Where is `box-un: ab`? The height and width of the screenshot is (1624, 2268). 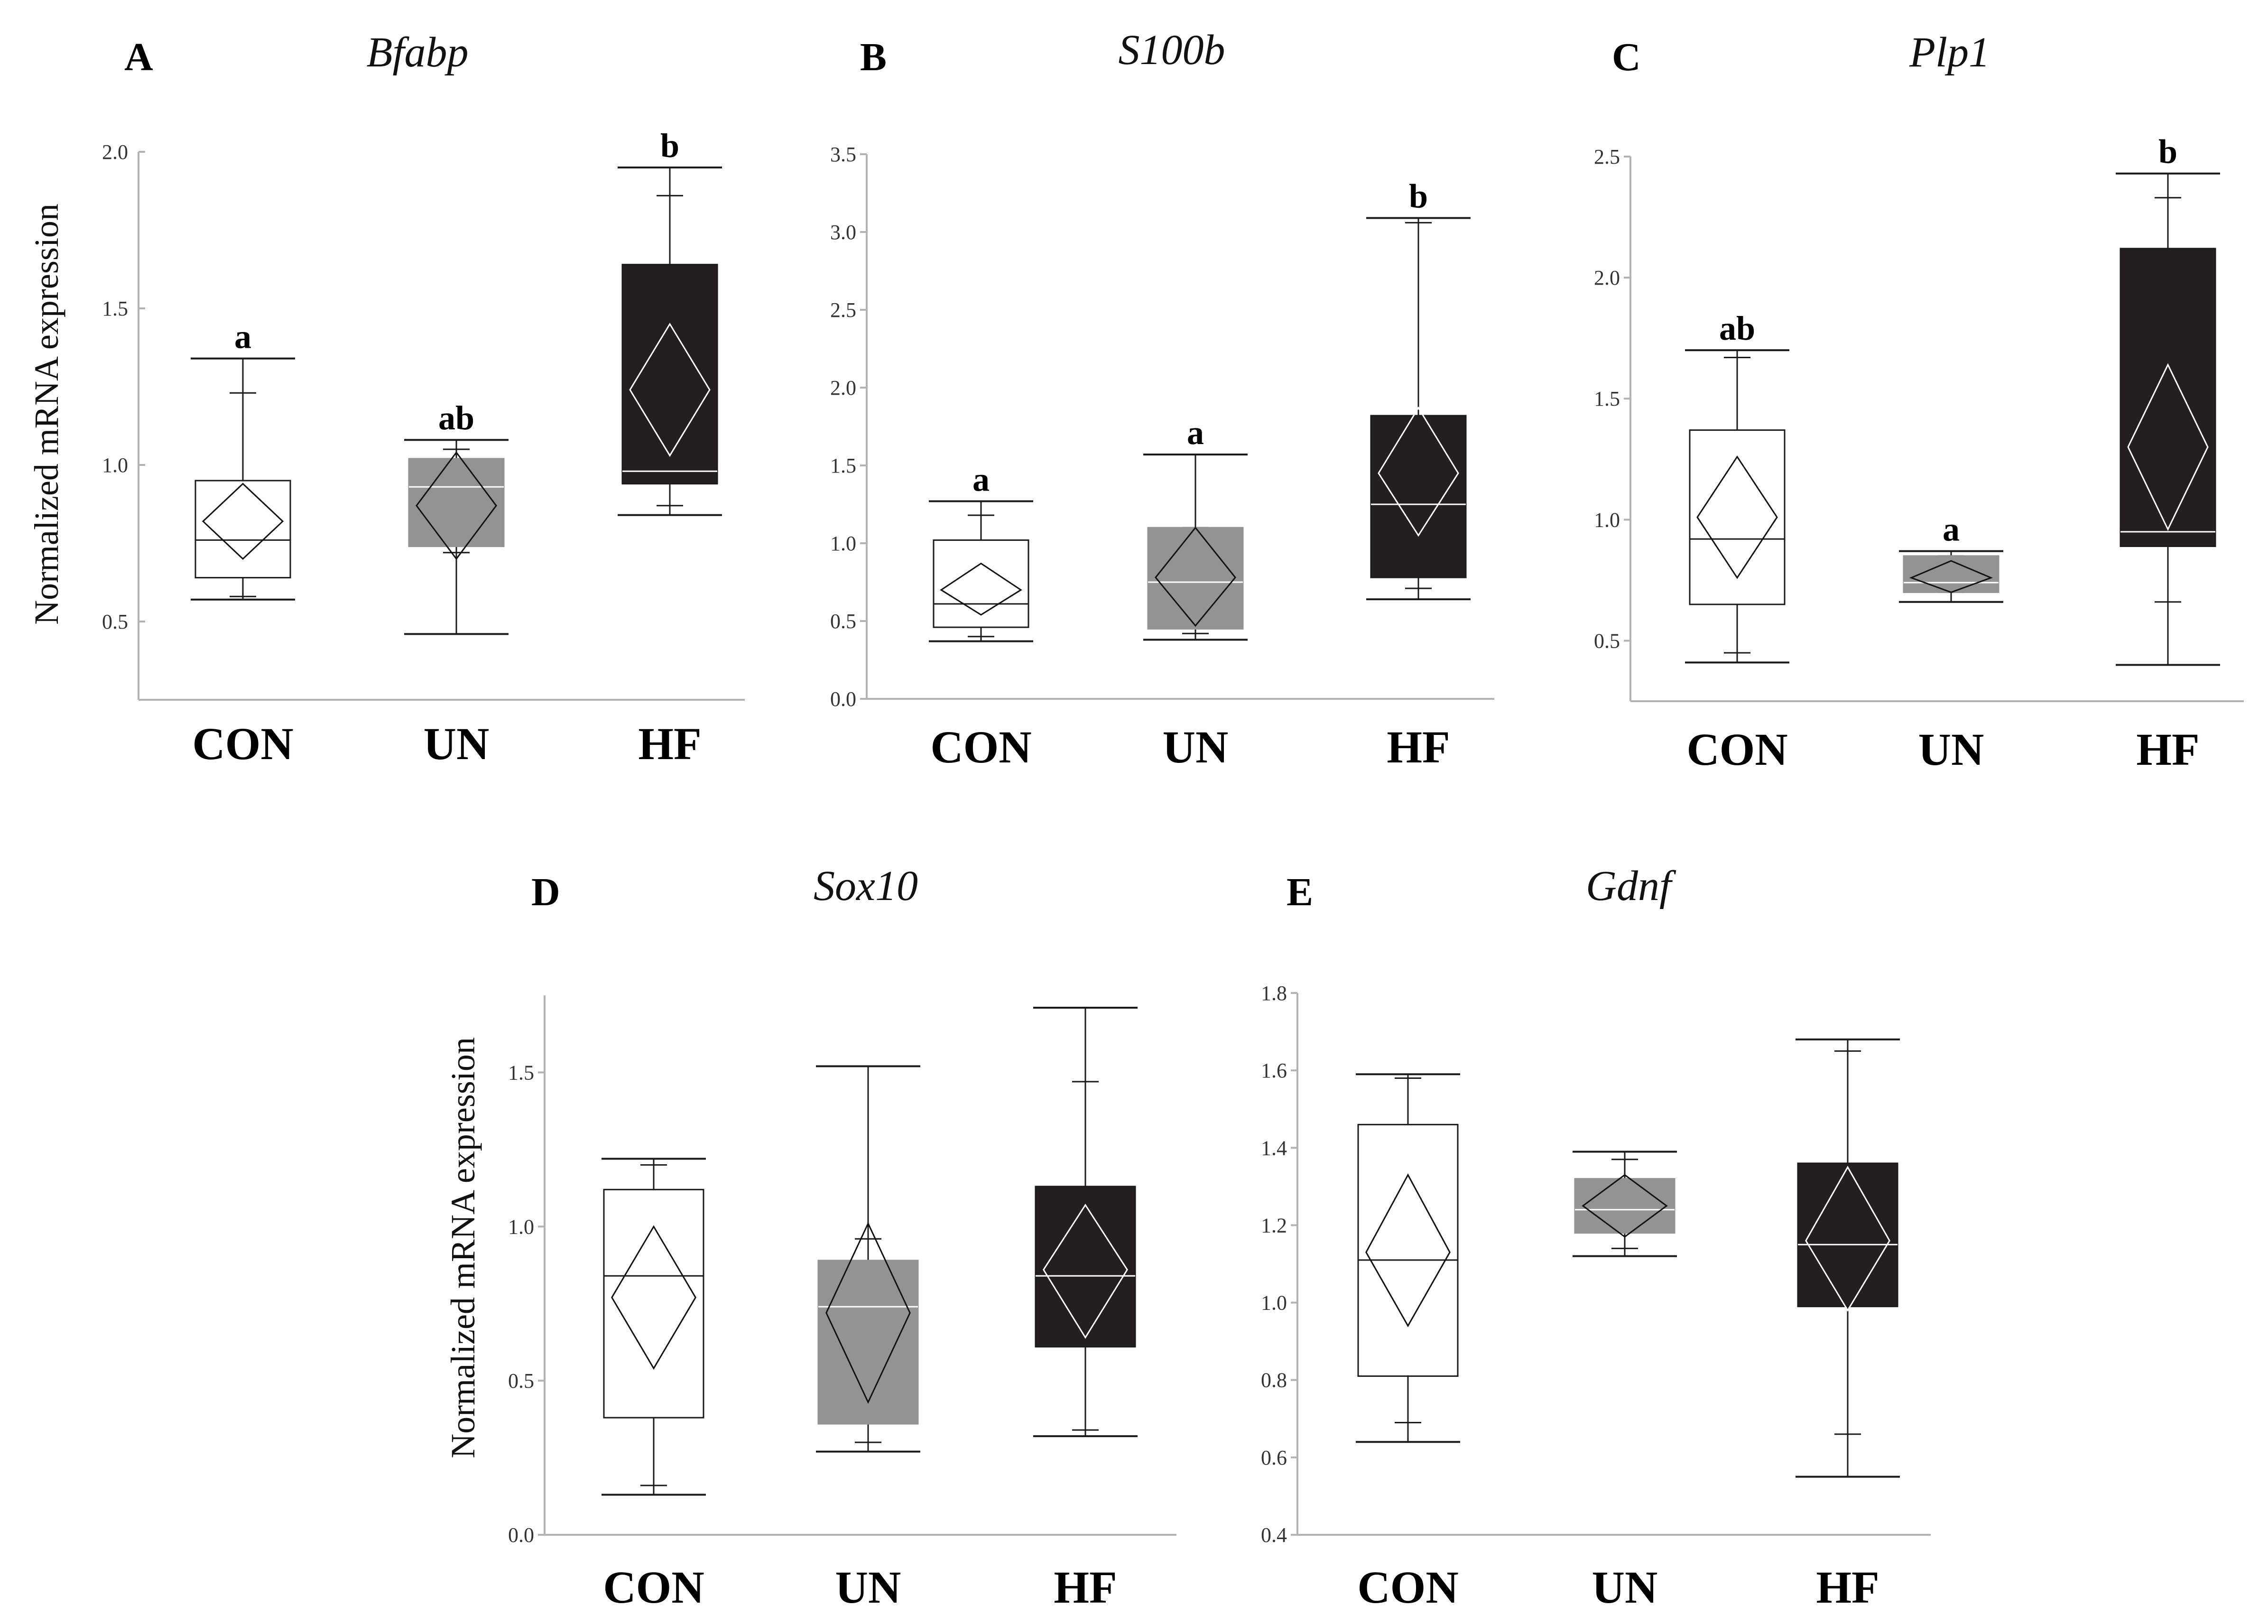 box-un: ab is located at coordinates (456, 517).